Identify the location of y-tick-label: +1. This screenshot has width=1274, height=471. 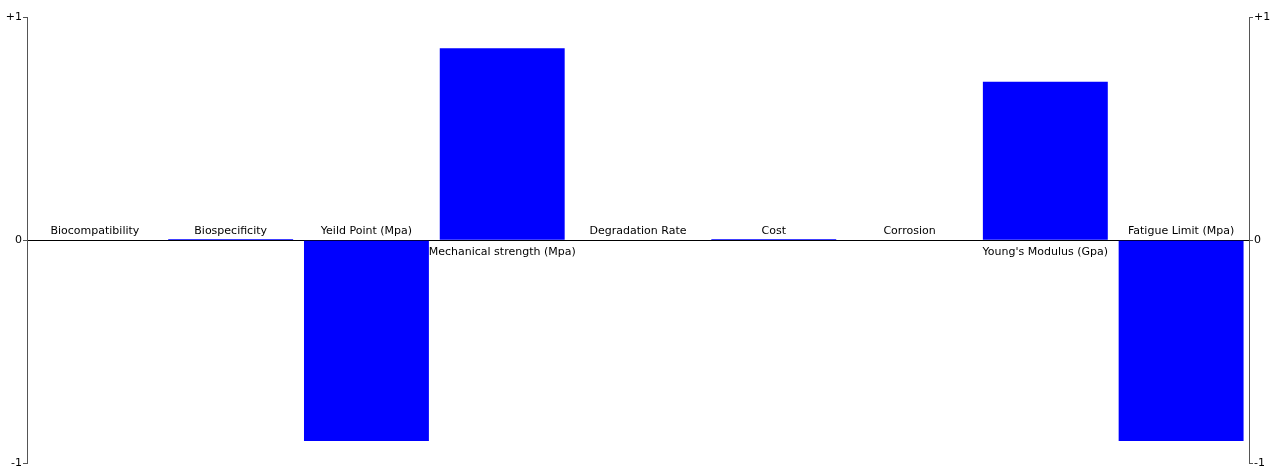
(13, 16).